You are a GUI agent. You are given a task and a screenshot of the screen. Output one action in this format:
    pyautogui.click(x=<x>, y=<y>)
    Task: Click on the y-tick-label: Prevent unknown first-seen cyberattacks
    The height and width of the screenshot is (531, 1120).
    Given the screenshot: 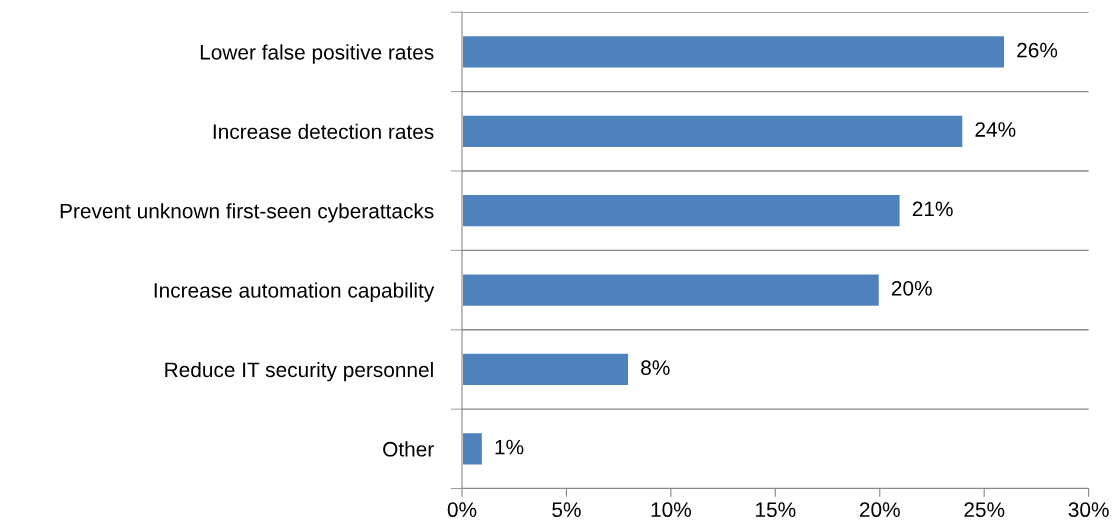 What is the action you would take?
    pyautogui.click(x=247, y=213)
    